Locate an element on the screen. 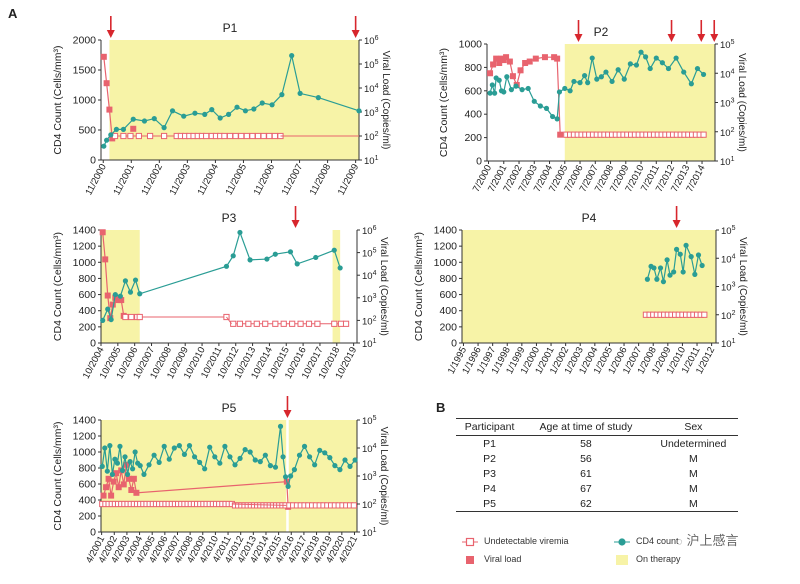  chart-title: P3 is located at coordinates (229, 218).